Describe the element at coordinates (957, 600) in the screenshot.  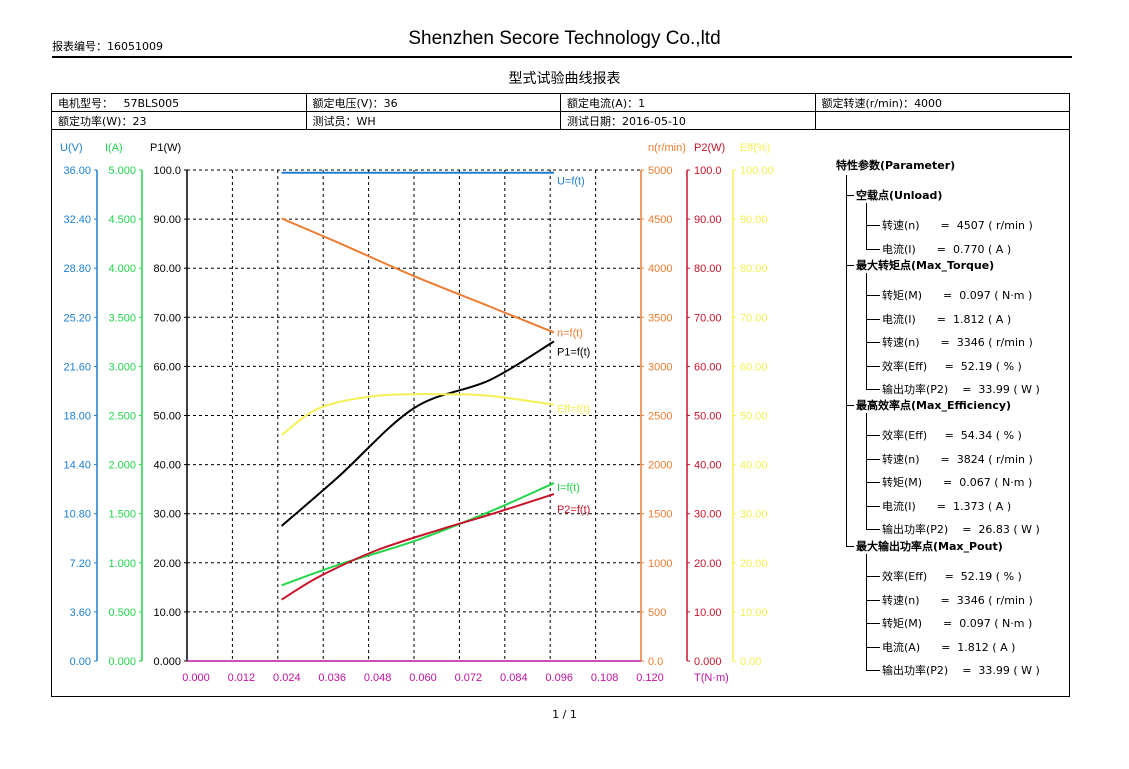
I see `parameter-item: 转速(n) = 3346 ( r/min )` at that location.